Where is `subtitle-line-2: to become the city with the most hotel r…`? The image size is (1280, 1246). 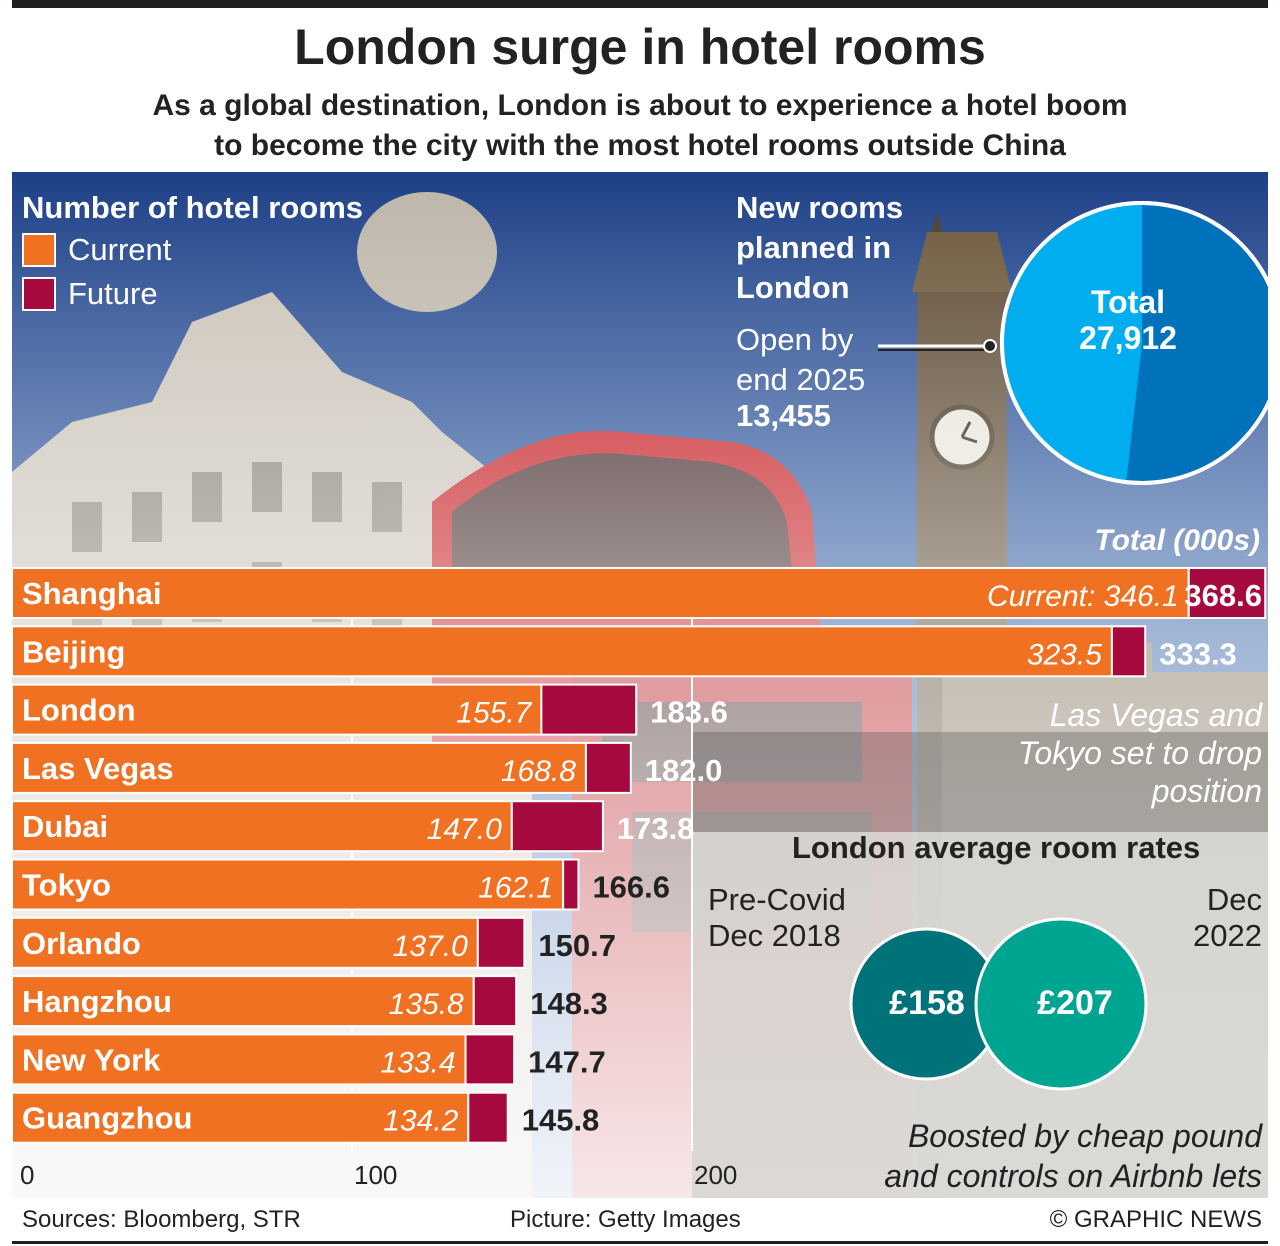 subtitle-line-2: to become the city with the most hotel r… is located at coordinates (640, 145).